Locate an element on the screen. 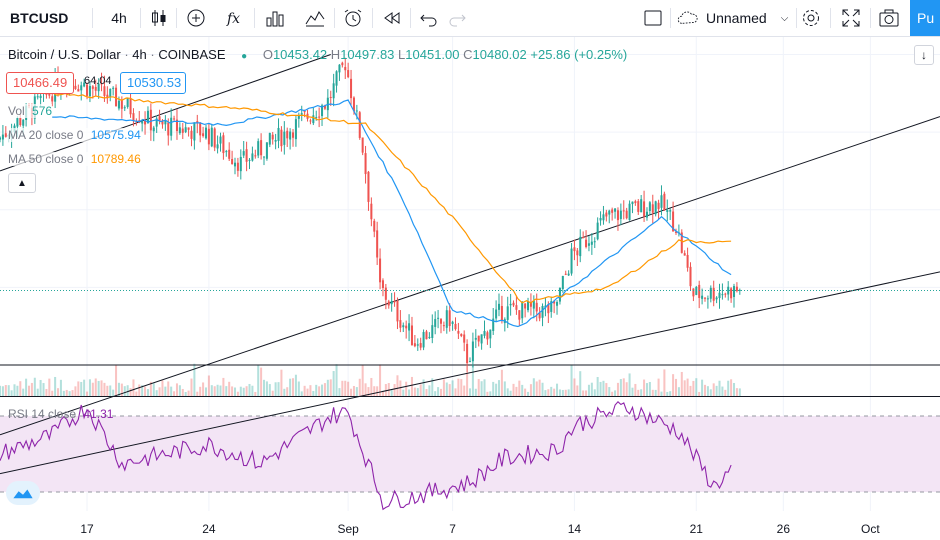 The width and height of the screenshot is (940, 540). multi-chart-icon is located at coordinates (315, 18).